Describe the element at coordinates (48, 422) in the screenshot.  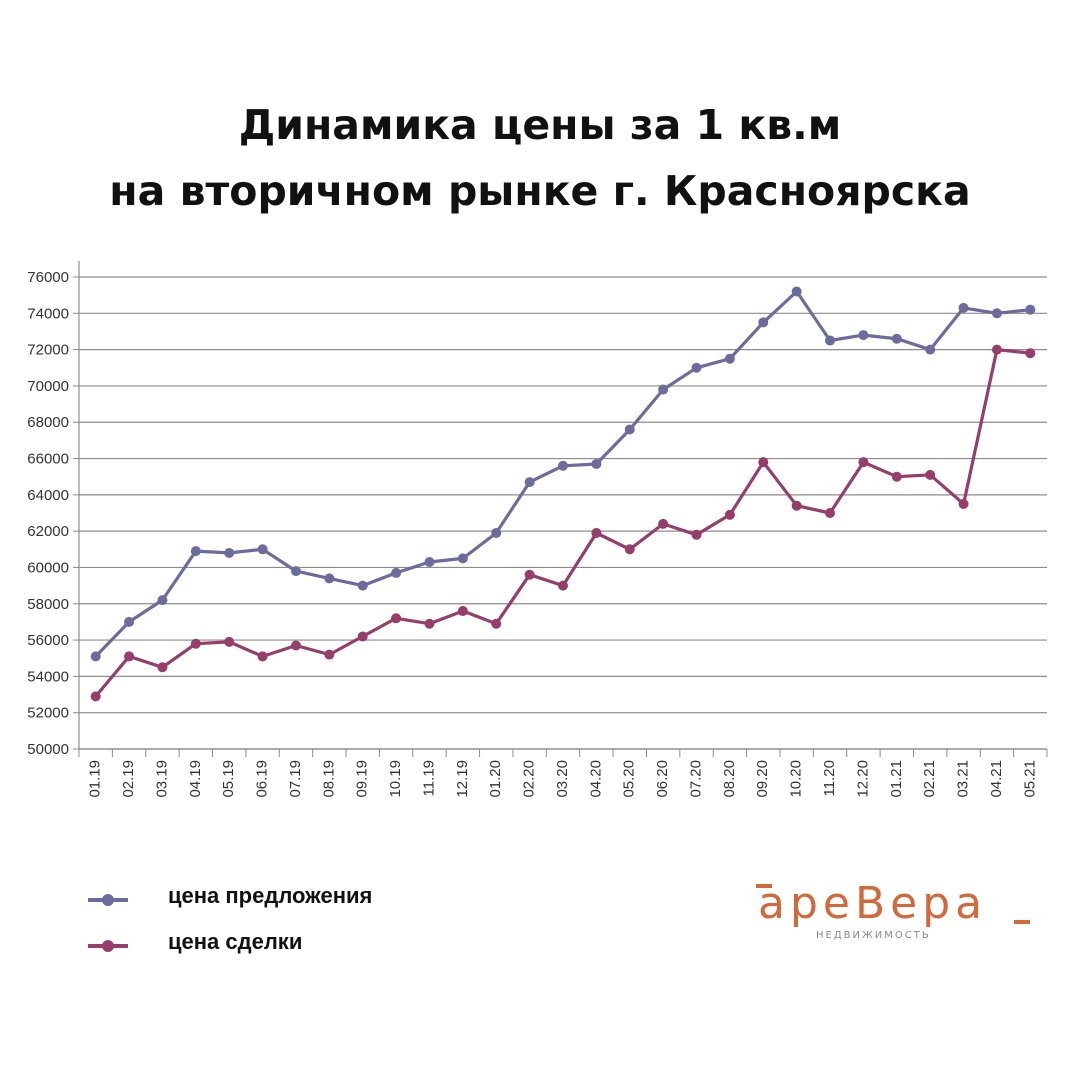
I see `y-tick-label-68000: 68000` at that location.